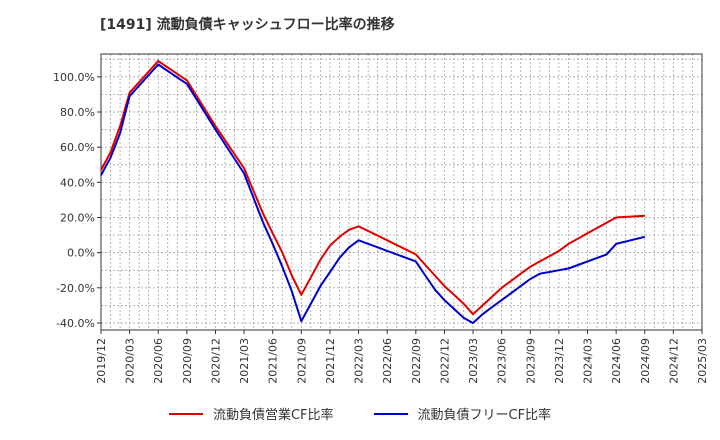  What do you see at coordinates (77, 147) in the screenshot?
I see `y-tick-label: 60.0%` at bounding box center [77, 147].